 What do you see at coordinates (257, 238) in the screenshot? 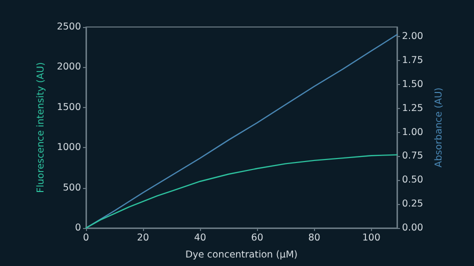
I see `x-tick-label: 60` at bounding box center [257, 238].